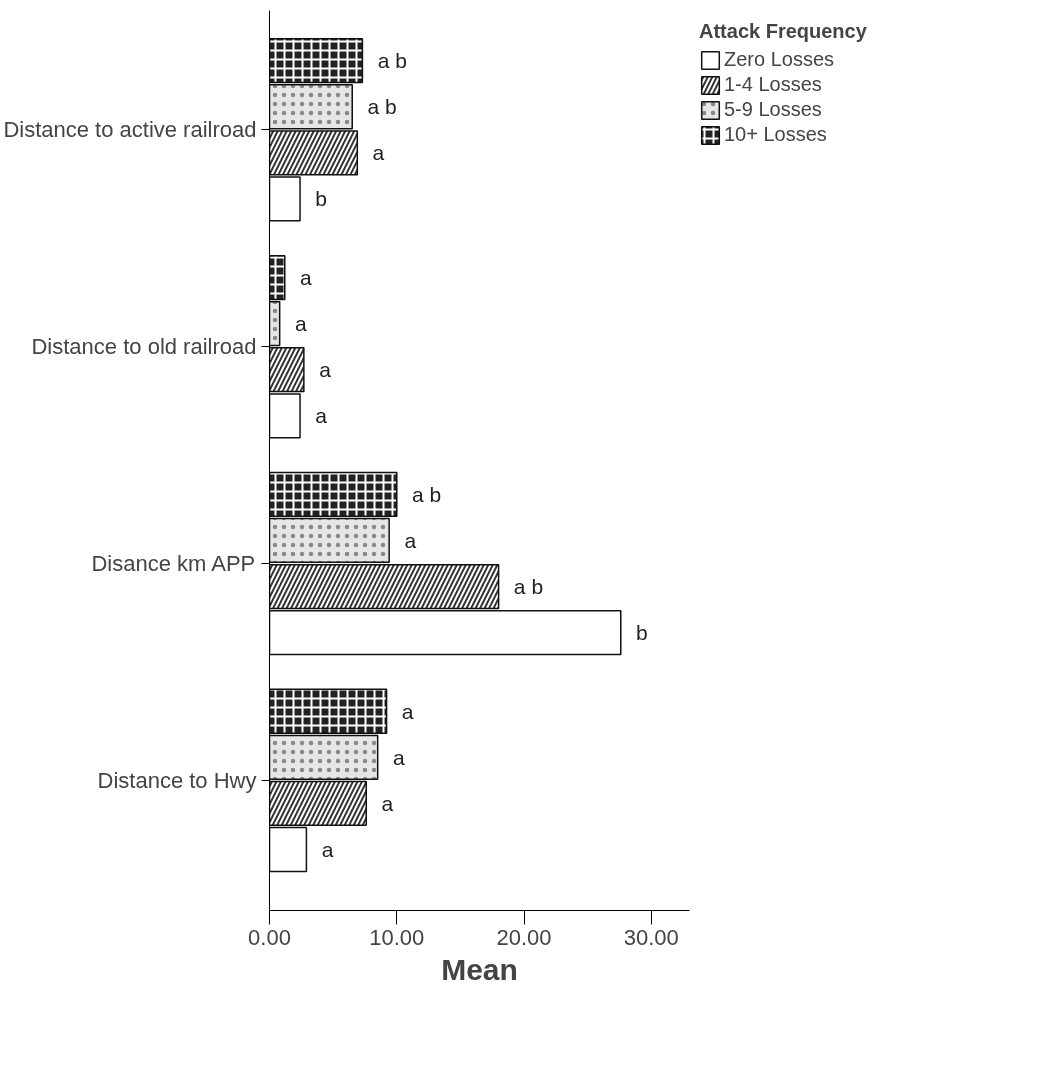 The image size is (1056, 1092). What do you see at coordinates (651, 937) in the screenshot?
I see `x-tick-label: 30.00` at bounding box center [651, 937].